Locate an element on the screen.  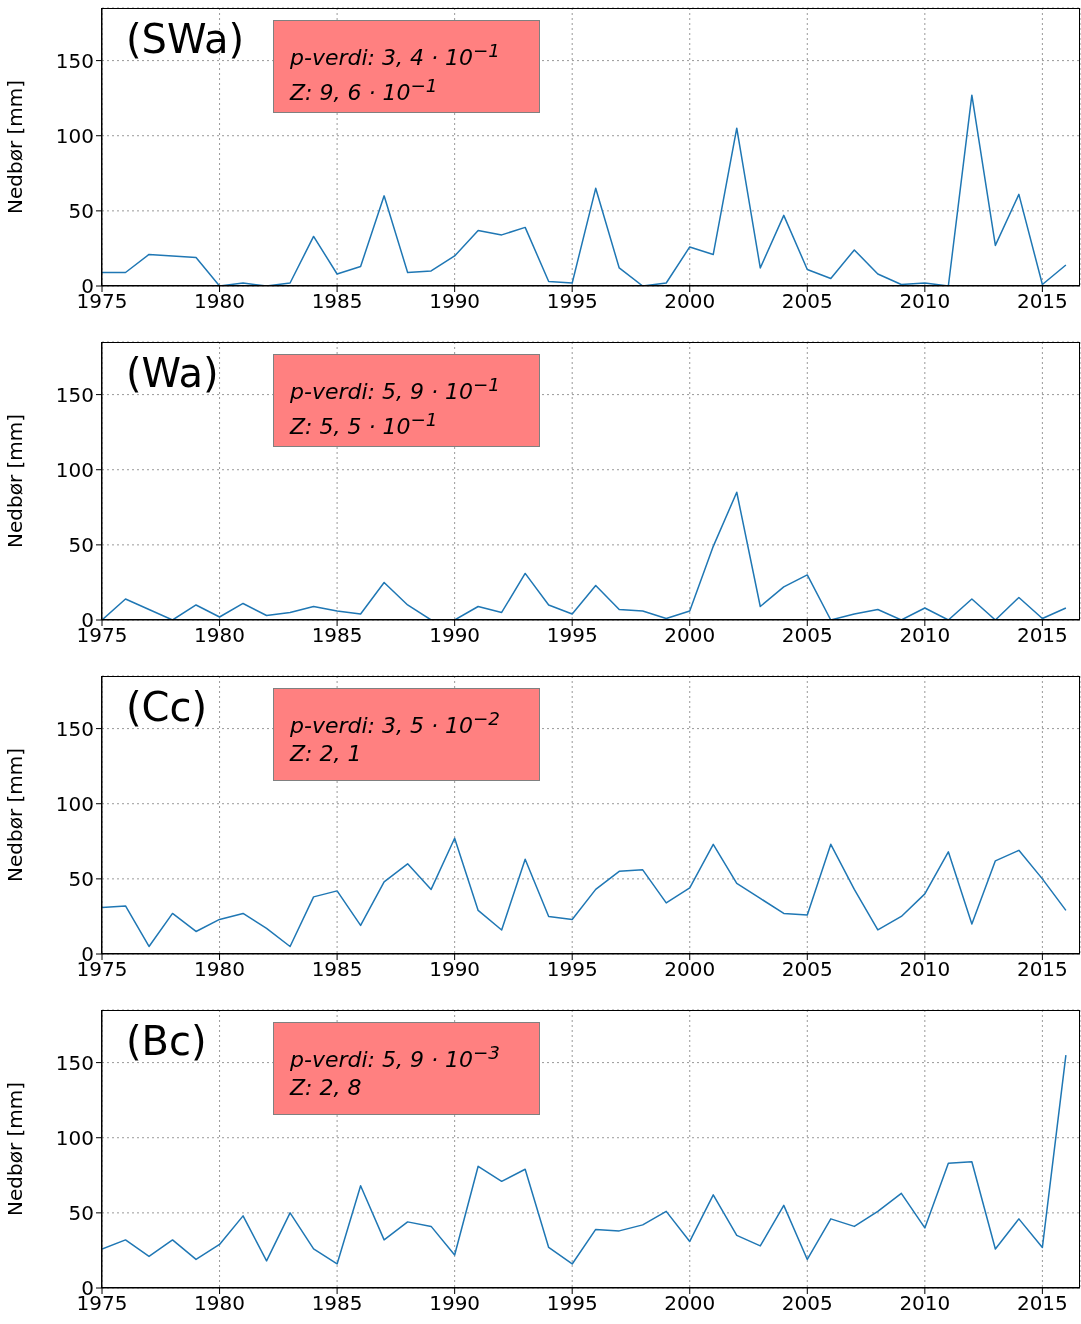
annotation: p-verdi: 3, 4 · 10$^{−1}$ is located at coordinates (395, 56).